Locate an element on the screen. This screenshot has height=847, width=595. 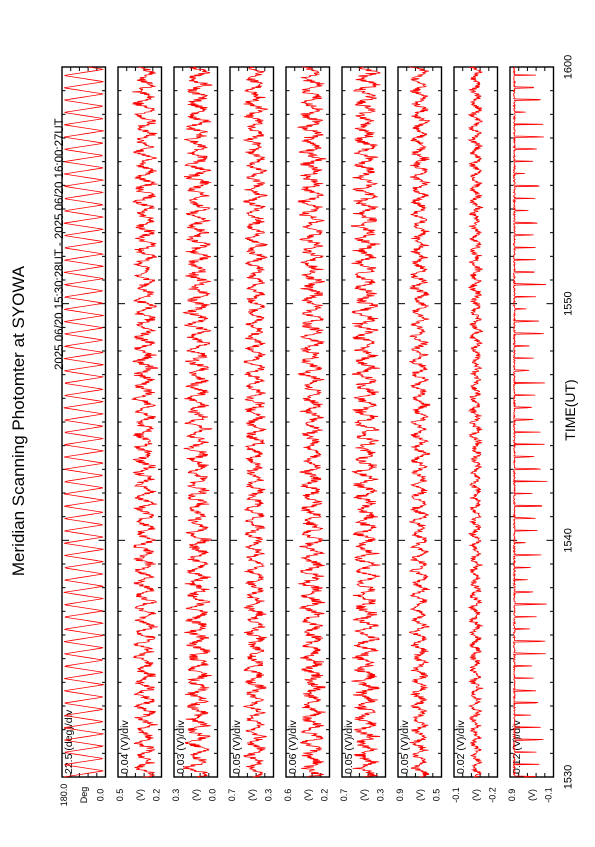
x-tick-labels: 1530 1540 1550 1600 is located at coordinates (569, 422).